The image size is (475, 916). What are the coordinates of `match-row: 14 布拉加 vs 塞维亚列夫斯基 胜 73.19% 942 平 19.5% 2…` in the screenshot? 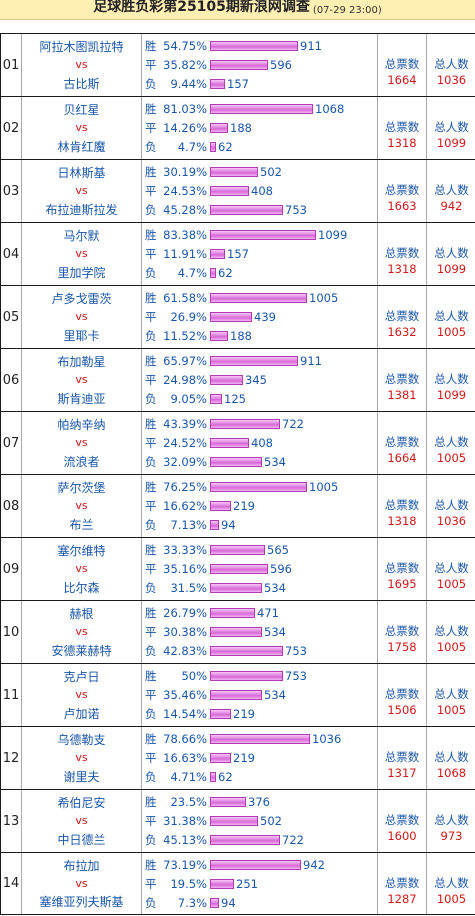 It's located at (237, 883).